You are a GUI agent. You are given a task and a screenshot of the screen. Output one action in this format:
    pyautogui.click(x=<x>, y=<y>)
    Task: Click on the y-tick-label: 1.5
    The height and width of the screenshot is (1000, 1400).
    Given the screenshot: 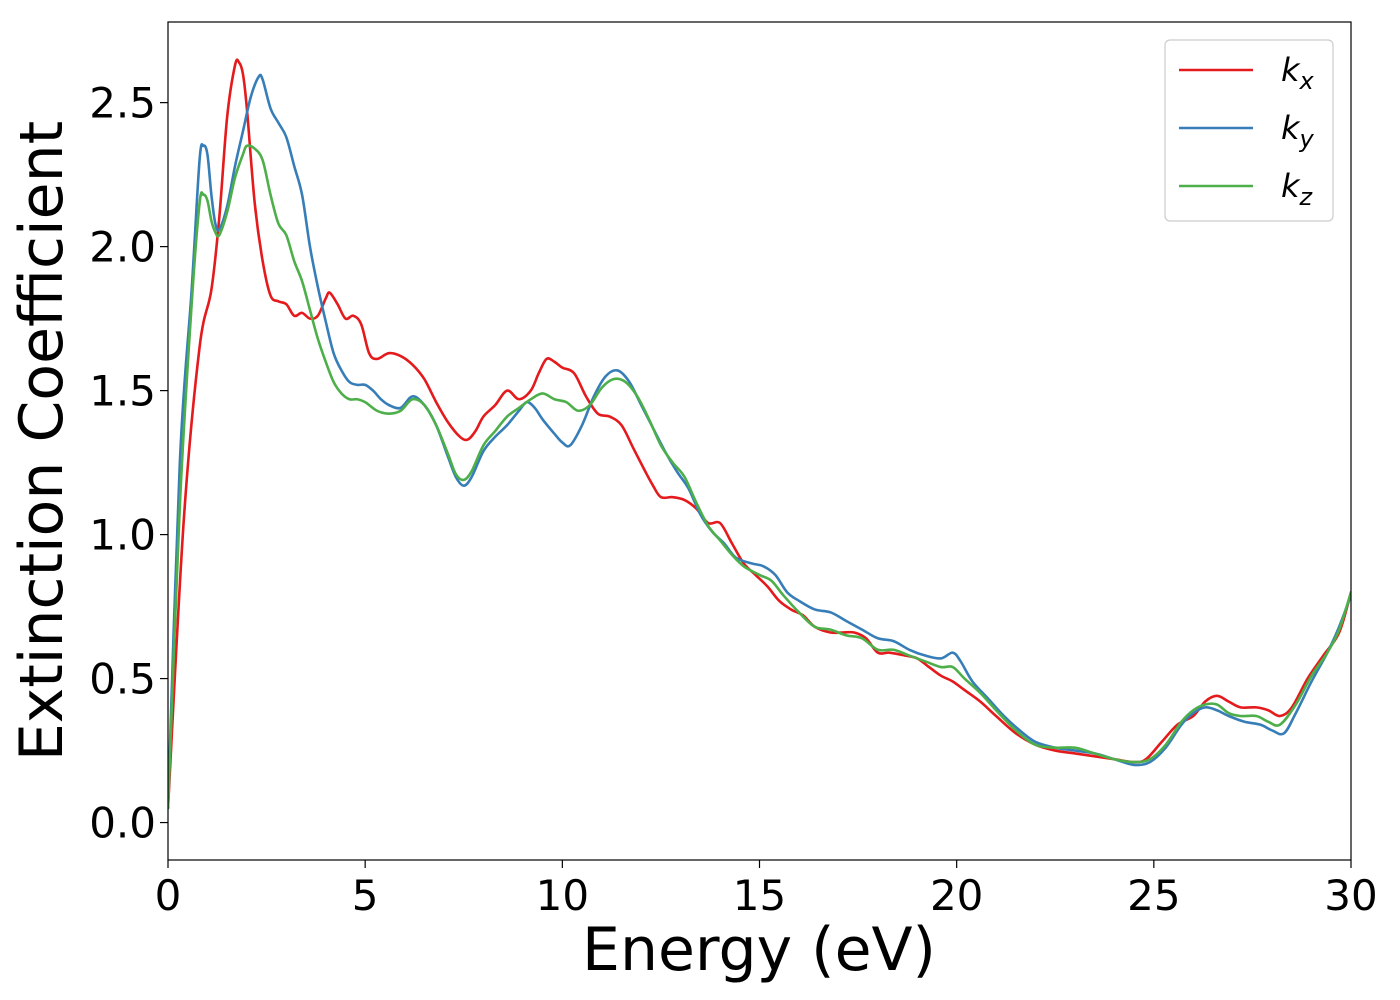 What is the action you would take?
    pyautogui.click(x=122, y=391)
    